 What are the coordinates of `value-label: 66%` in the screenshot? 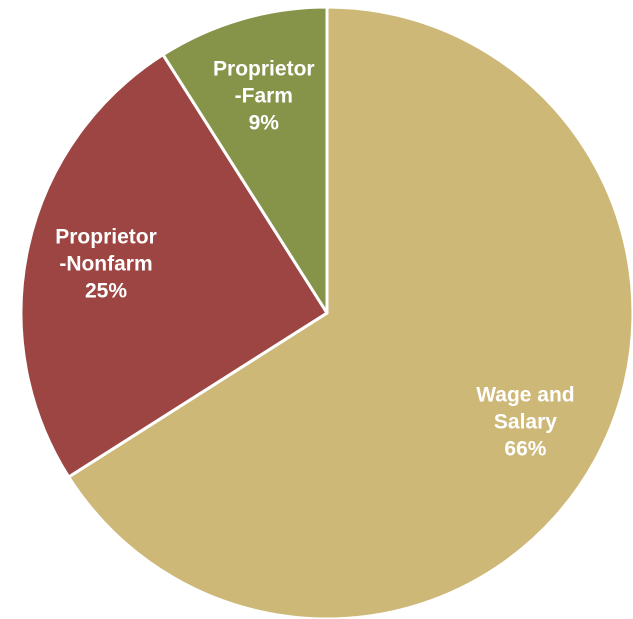 It's located at (525, 449).